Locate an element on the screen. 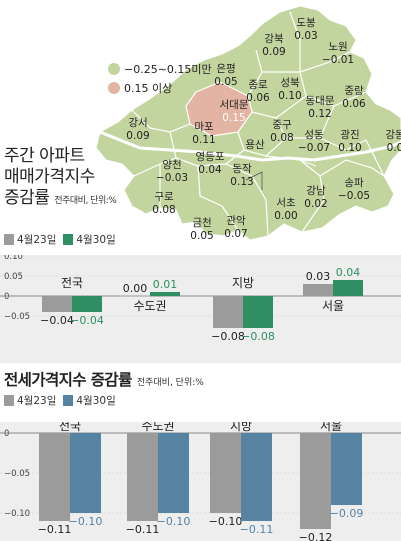  legend-label-high: 0.15 이상 is located at coordinates (148, 88).